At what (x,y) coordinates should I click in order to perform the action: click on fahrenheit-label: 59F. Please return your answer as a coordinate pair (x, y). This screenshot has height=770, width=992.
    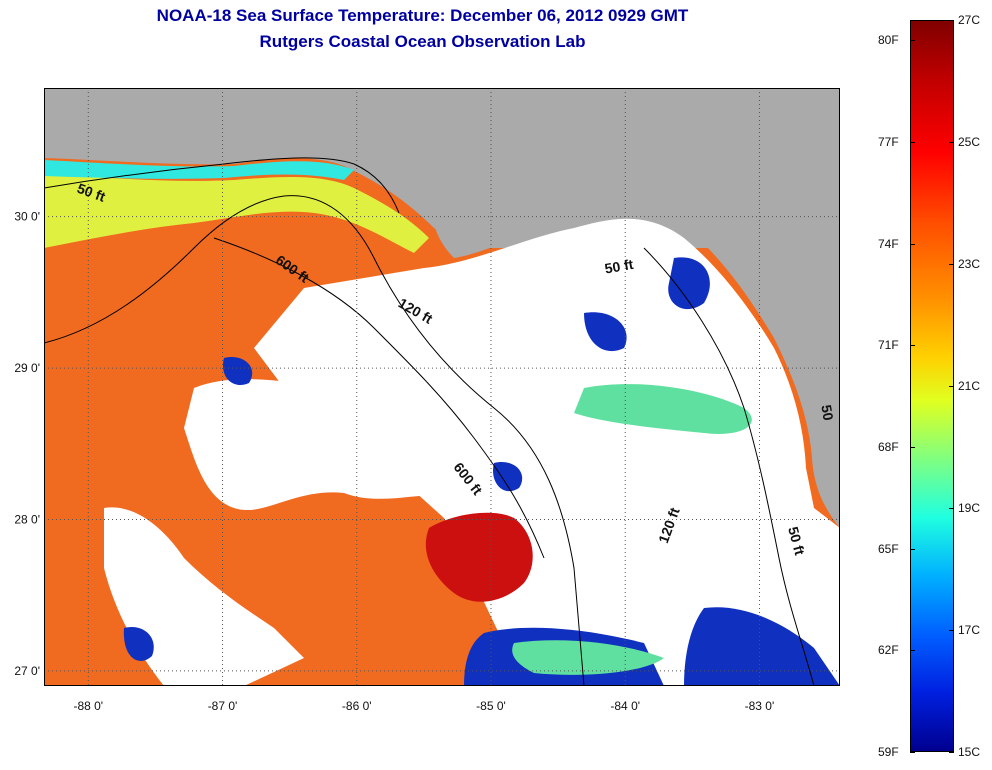
    Looking at the image, I should click on (888, 752).